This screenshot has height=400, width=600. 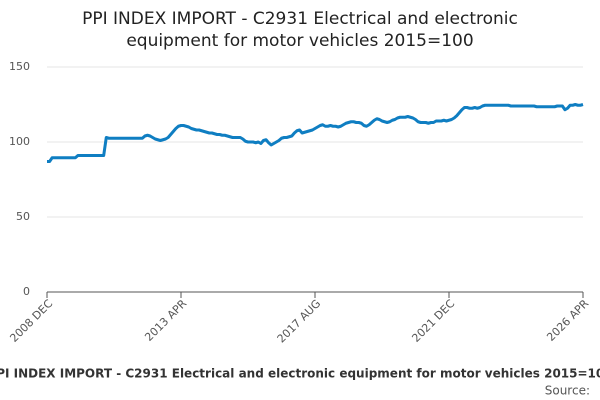 I want to click on data-line, so click(x=315, y=133).